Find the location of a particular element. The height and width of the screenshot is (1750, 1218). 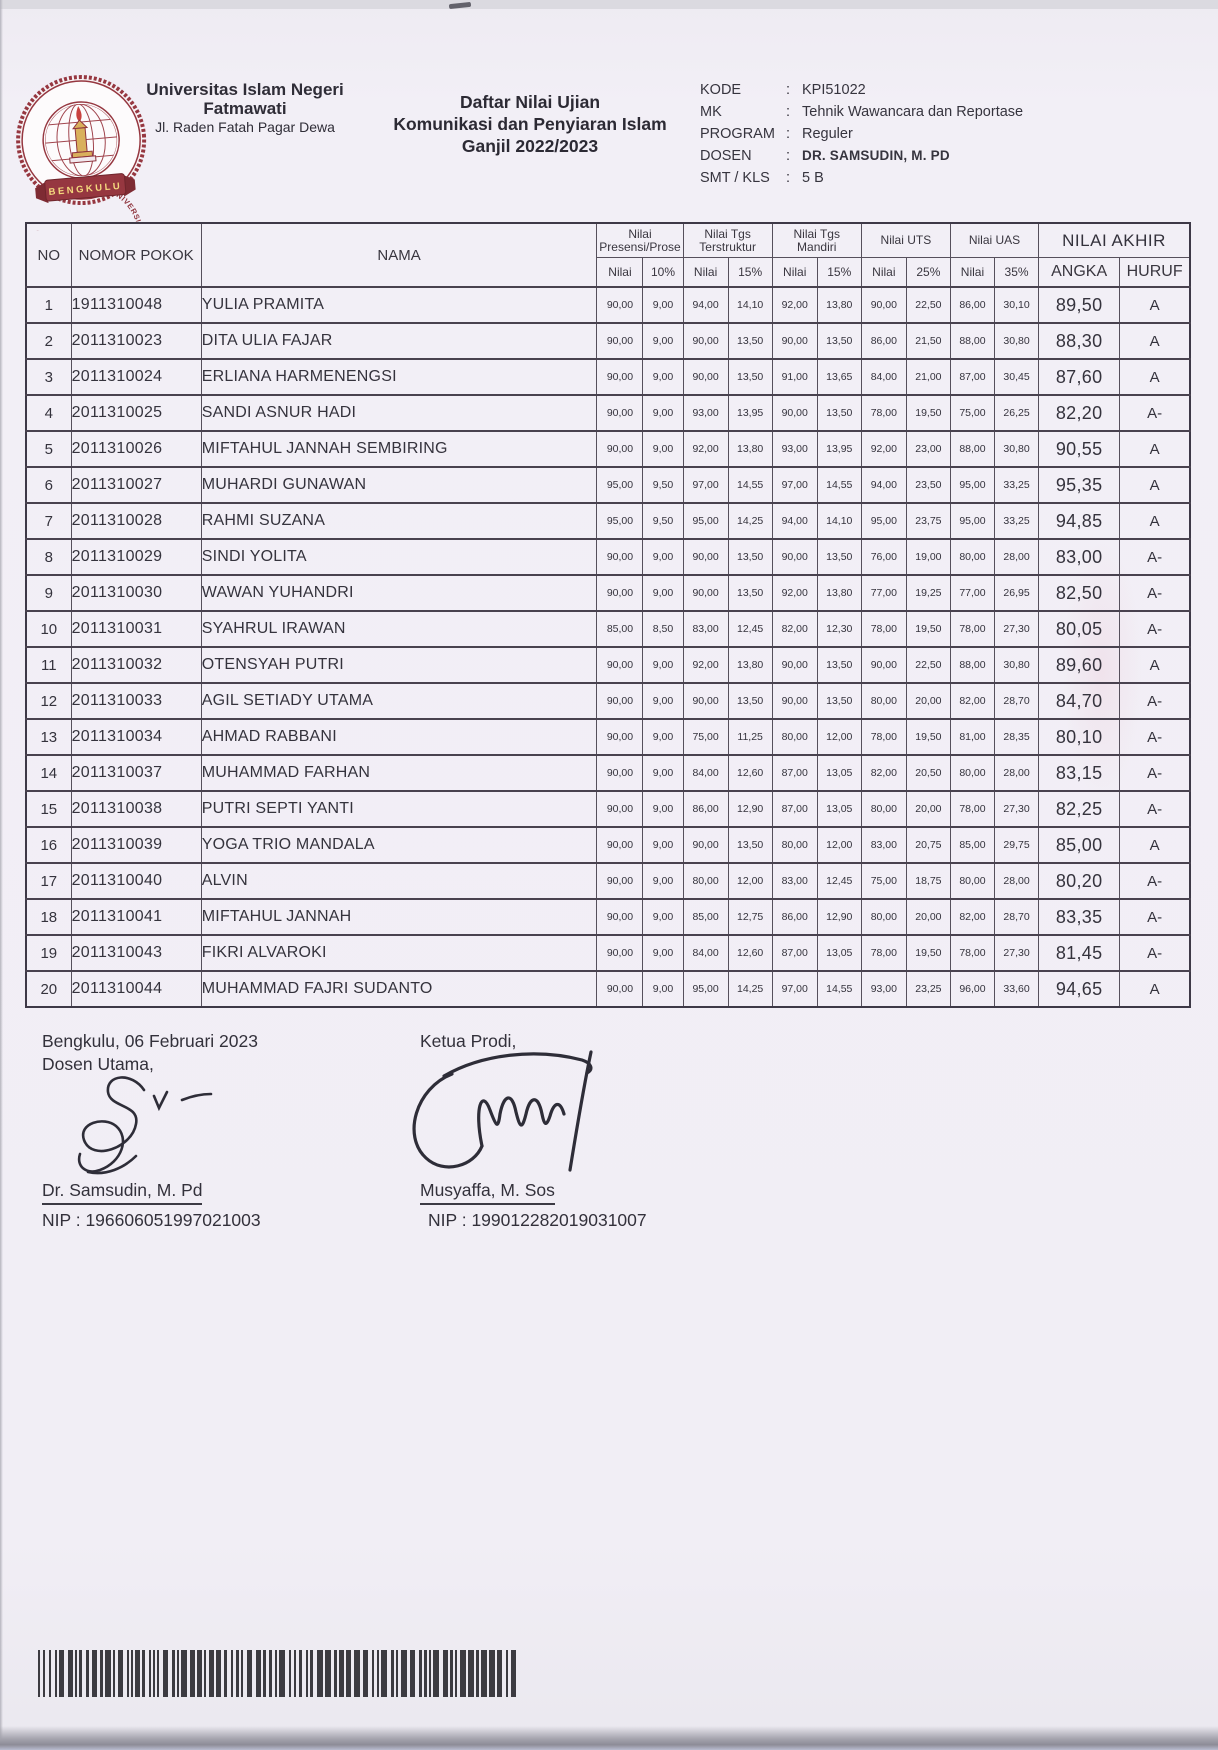

cell-angka: 89,60 is located at coordinates (1079, 665).